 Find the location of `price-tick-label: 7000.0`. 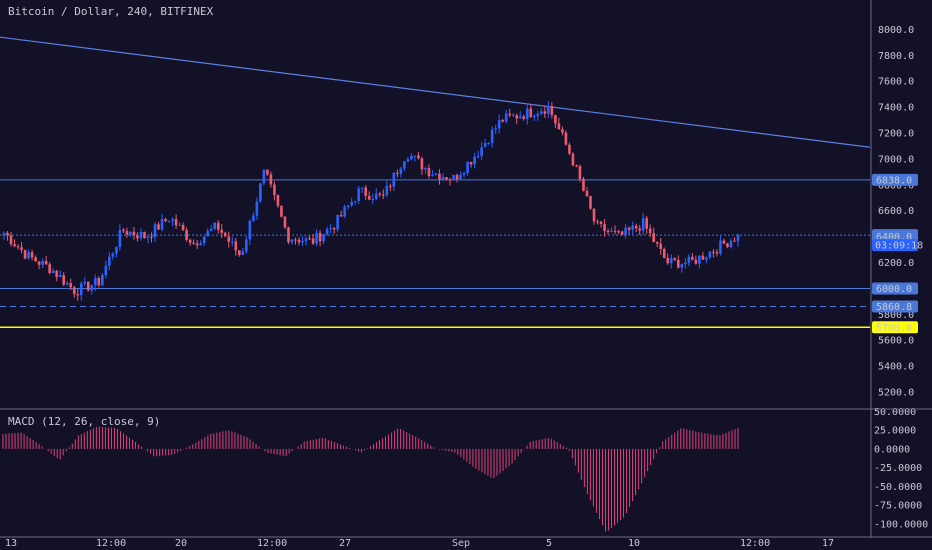

price-tick-label: 7000.0 is located at coordinates (896, 159).